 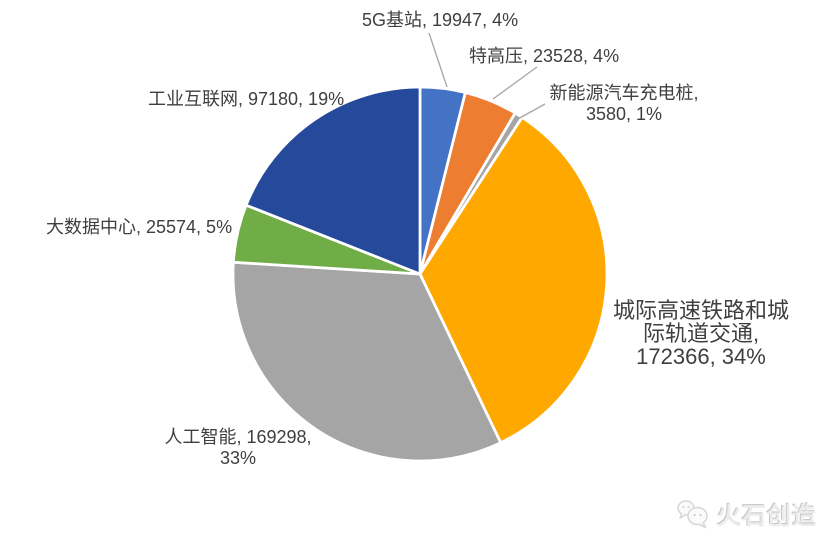 What do you see at coordinates (438, 60) in the screenshot?
I see `leader-line-5g` at bounding box center [438, 60].